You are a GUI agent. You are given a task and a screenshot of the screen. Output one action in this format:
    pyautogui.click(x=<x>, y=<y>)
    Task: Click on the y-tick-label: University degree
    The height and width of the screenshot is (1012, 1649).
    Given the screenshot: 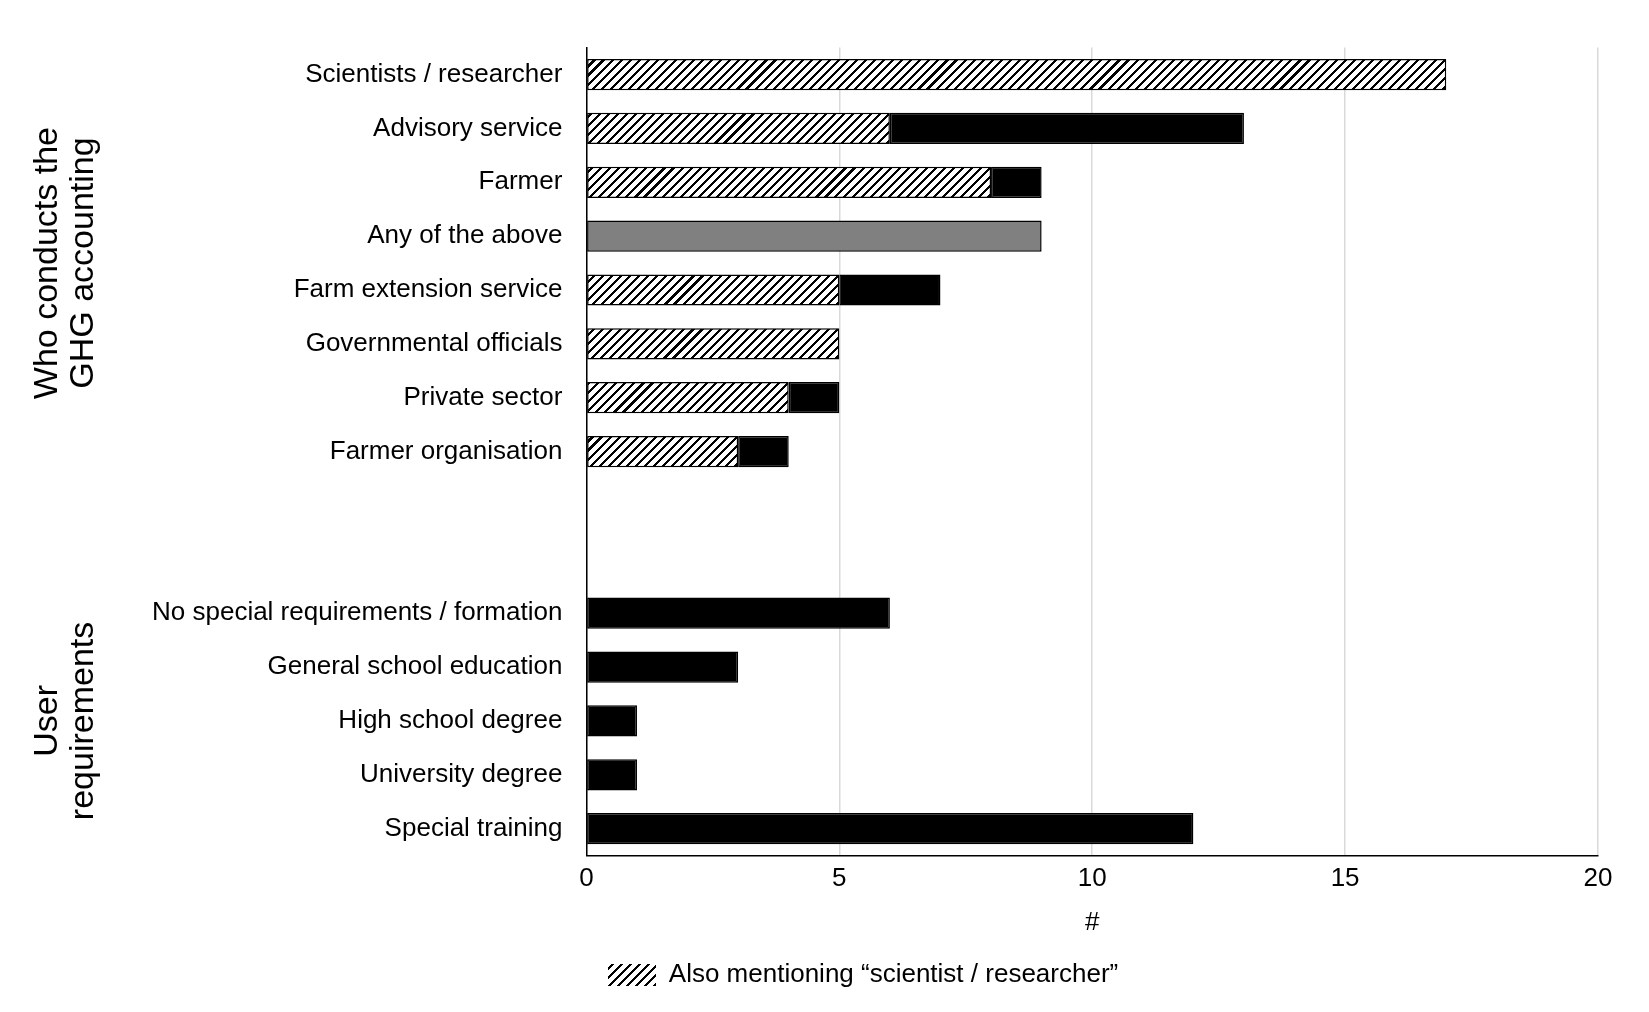 What is the action you would take?
    pyautogui.click(x=461, y=772)
    